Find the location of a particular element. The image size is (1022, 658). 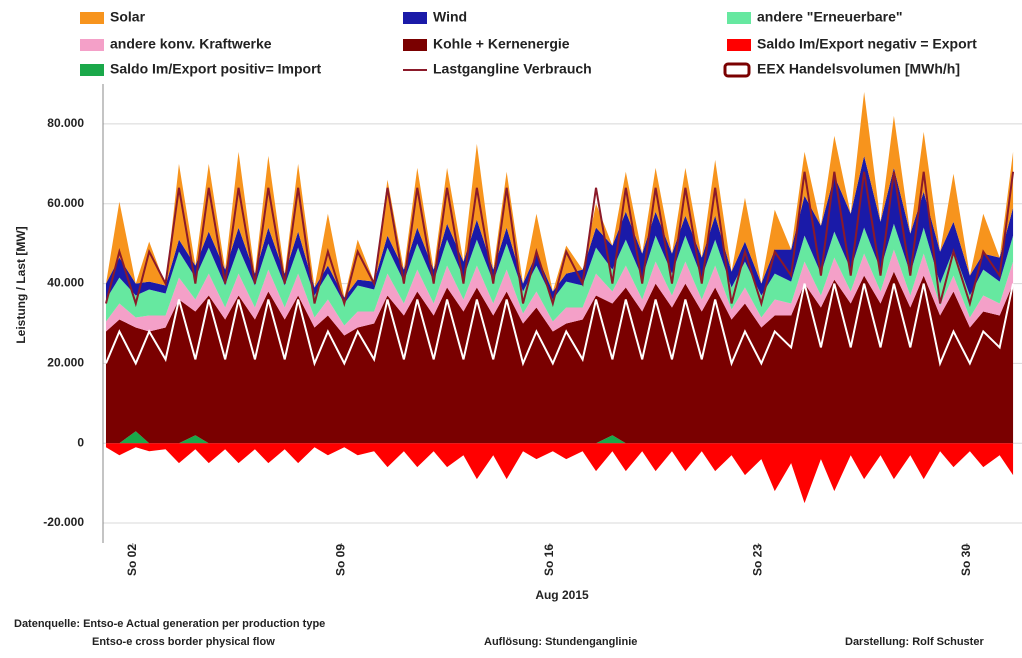

legend-label: Lastgangline Verbrauch is located at coordinates (512, 69).